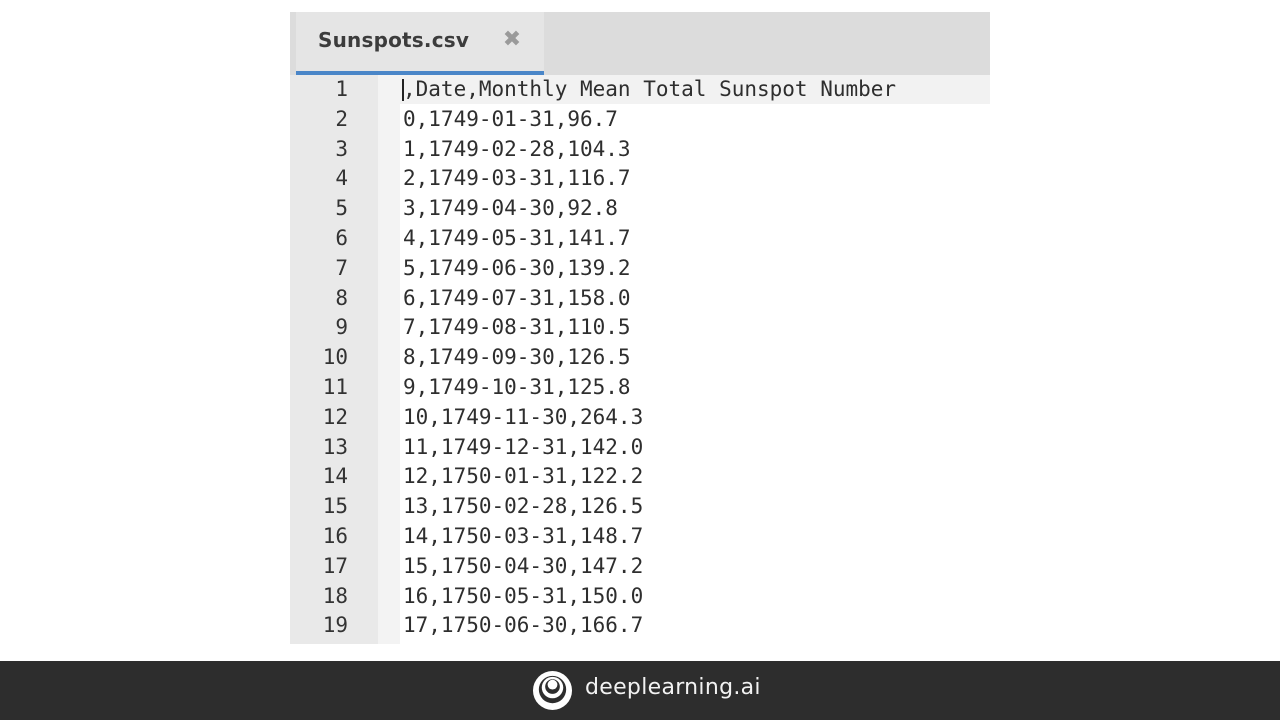  What do you see at coordinates (335, 625) in the screenshot?
I see `line-number: 19` at bounding box center [335, 625].